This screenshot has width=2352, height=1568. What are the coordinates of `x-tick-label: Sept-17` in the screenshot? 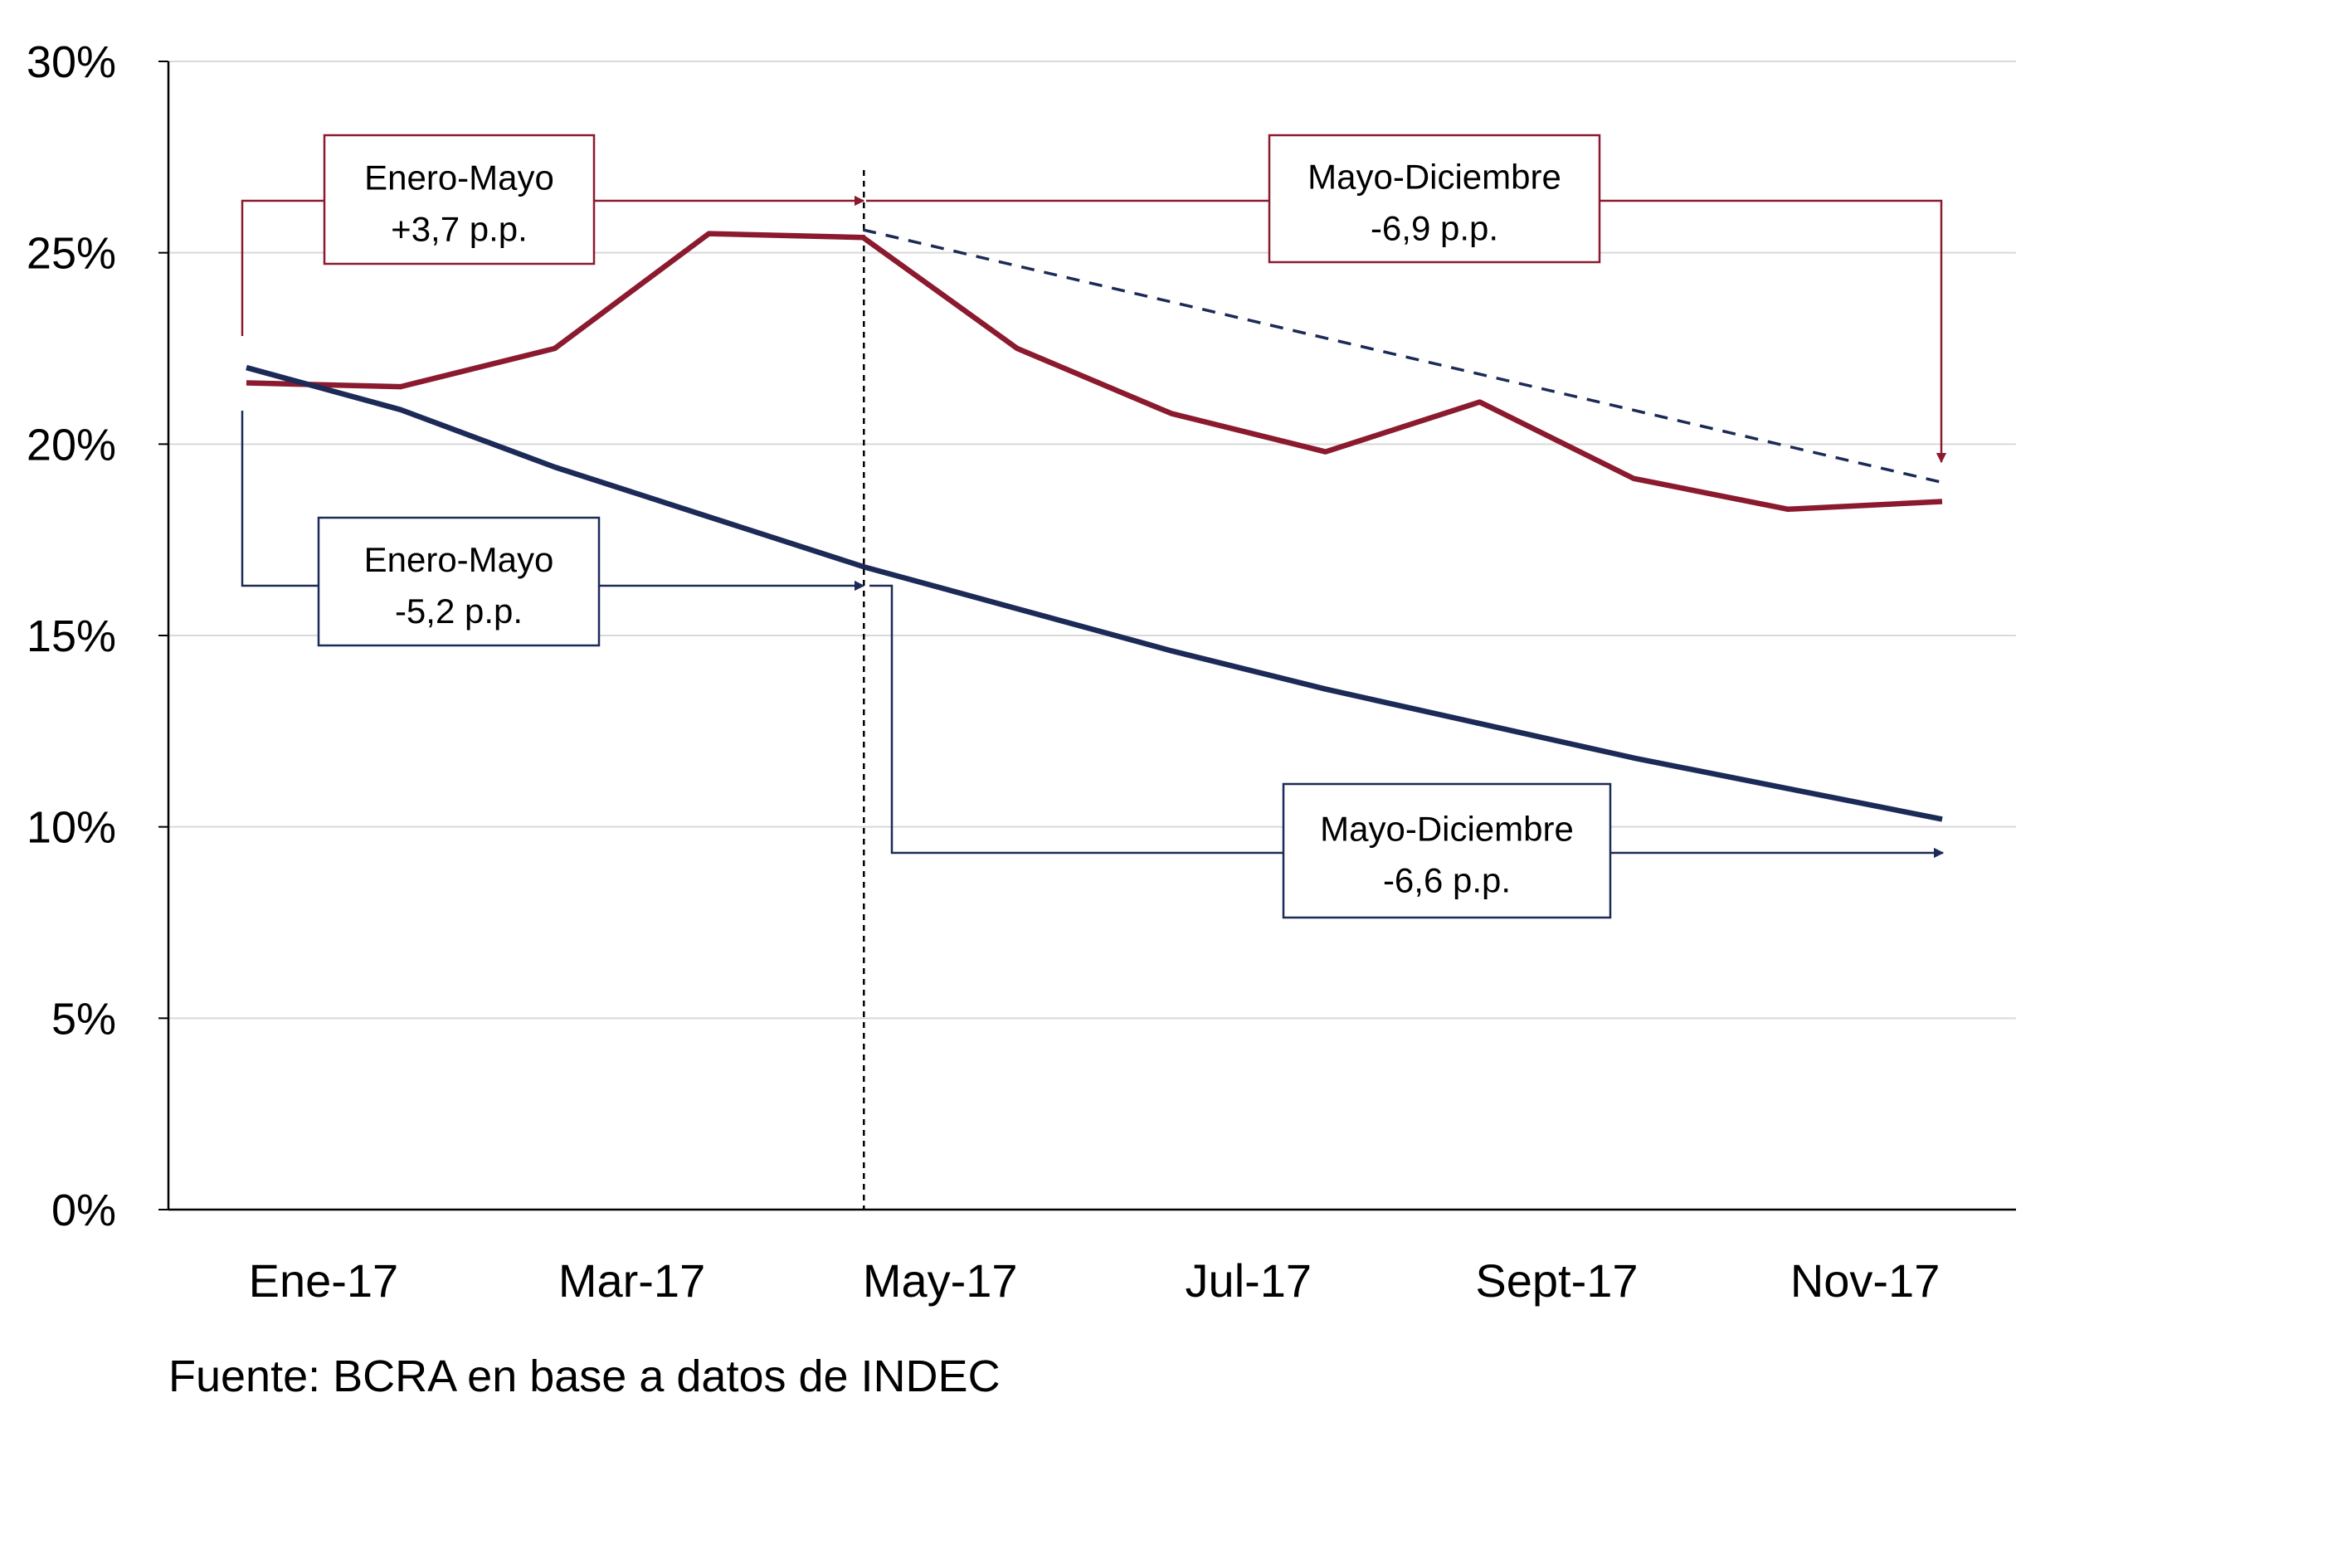 It's located at (1556, 1280).